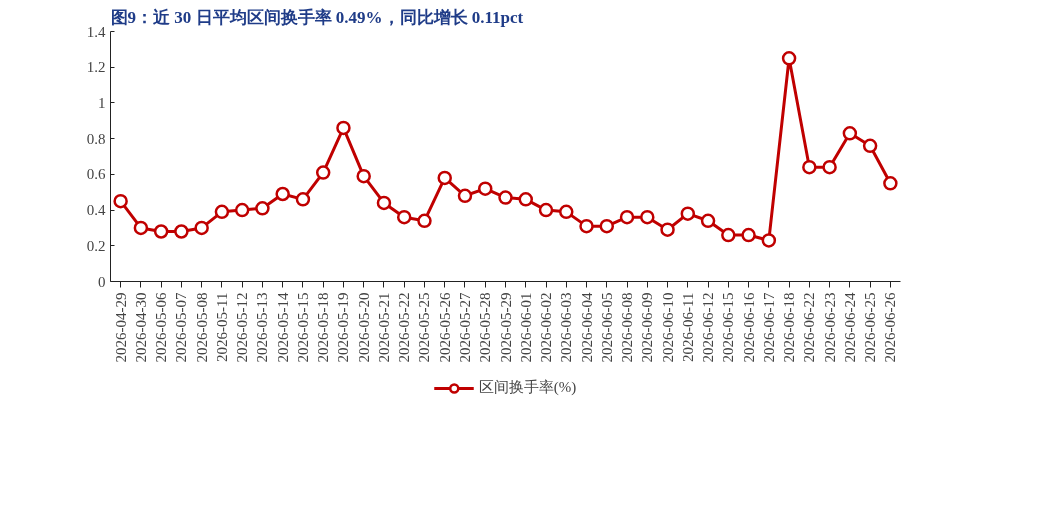  Describe the element at coordinates (708, 327) in the screenshot. I see `x-tick-label: 2026-06-12` at that location.